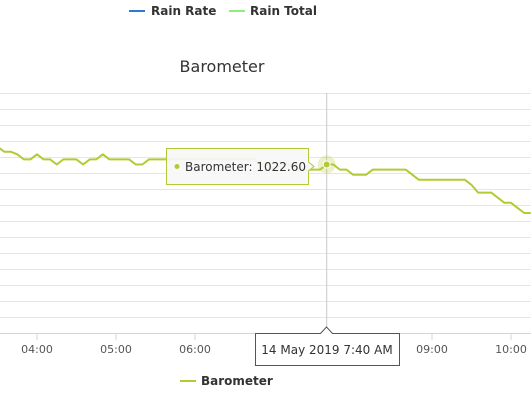 Image resolution: width=531 pixels, height=405 pixels. What do you see at coordinates (195, 349) in the screenshot?
I see `x-tick-label: 06:00` at bounding box center [195, 349].